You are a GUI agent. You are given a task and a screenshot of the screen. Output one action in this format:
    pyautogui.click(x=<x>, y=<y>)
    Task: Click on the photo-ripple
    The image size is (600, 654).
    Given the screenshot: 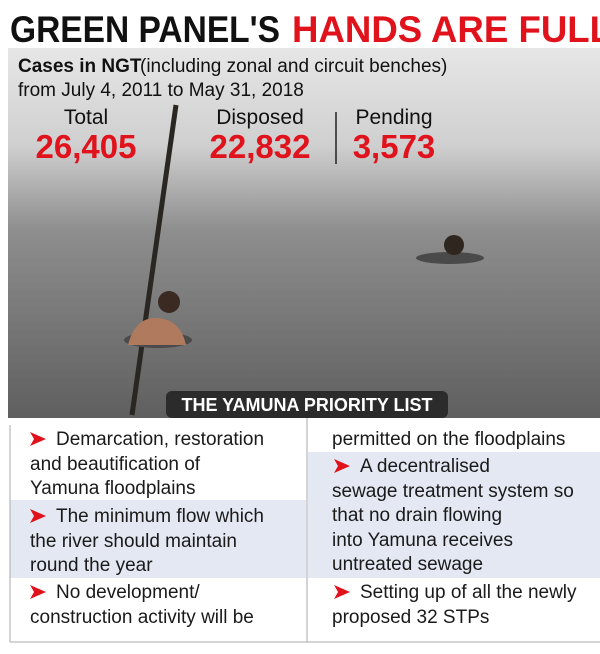 What is the action you would take?
    pyautogui.click(x=450, y=258)
    